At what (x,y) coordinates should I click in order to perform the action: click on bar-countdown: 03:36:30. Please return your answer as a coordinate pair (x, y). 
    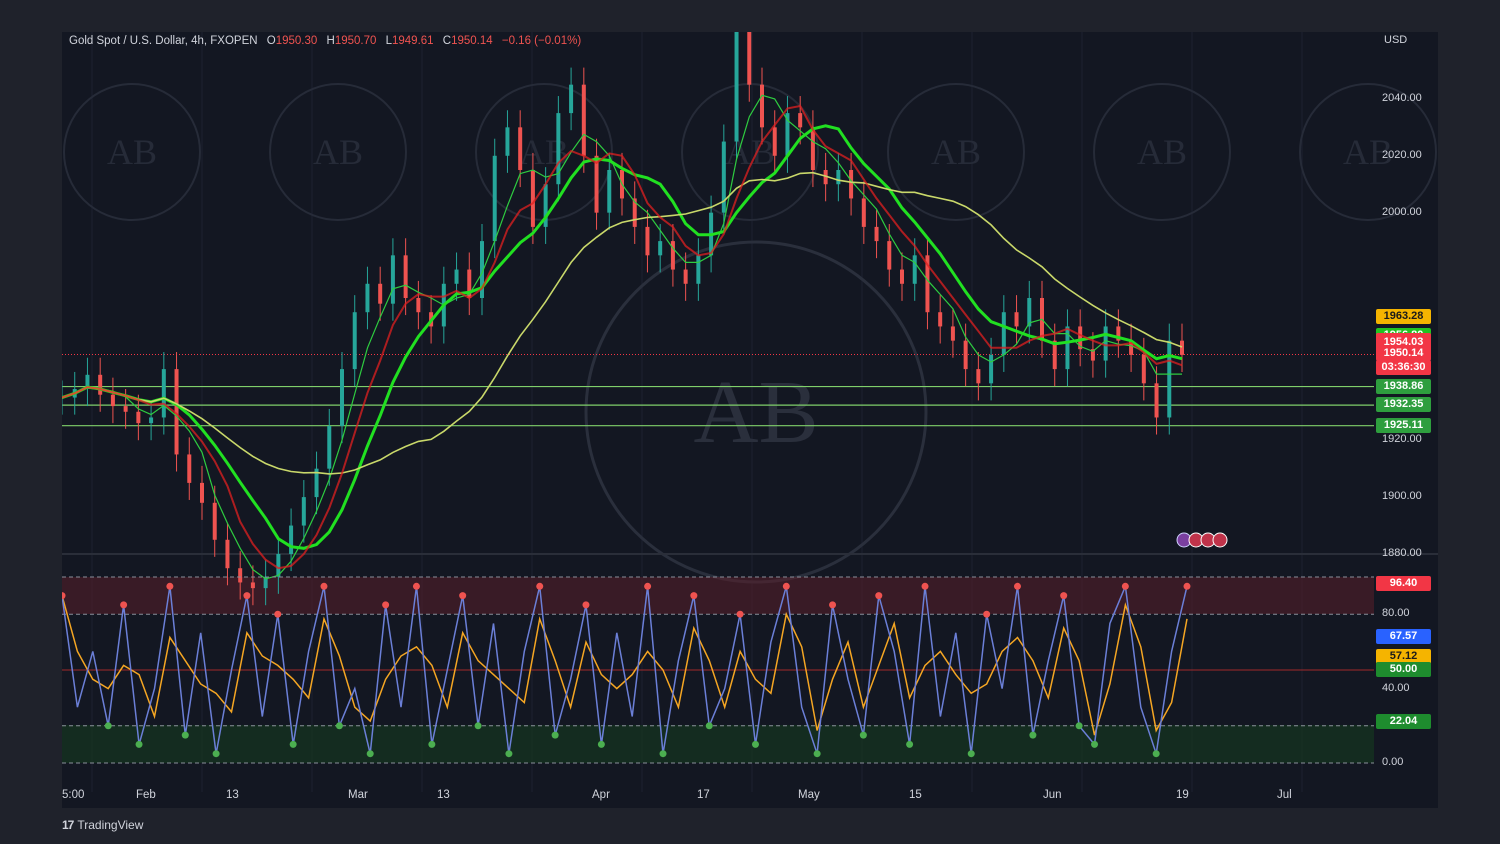
    Looking at the image, I should click on (1403, 368).